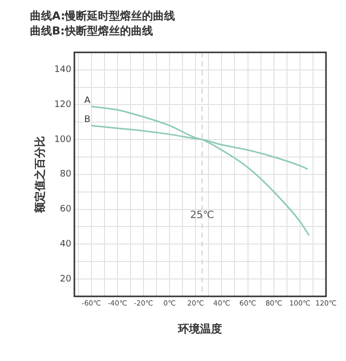  I want to click on y-tick-label: 40, so click(66, 244).